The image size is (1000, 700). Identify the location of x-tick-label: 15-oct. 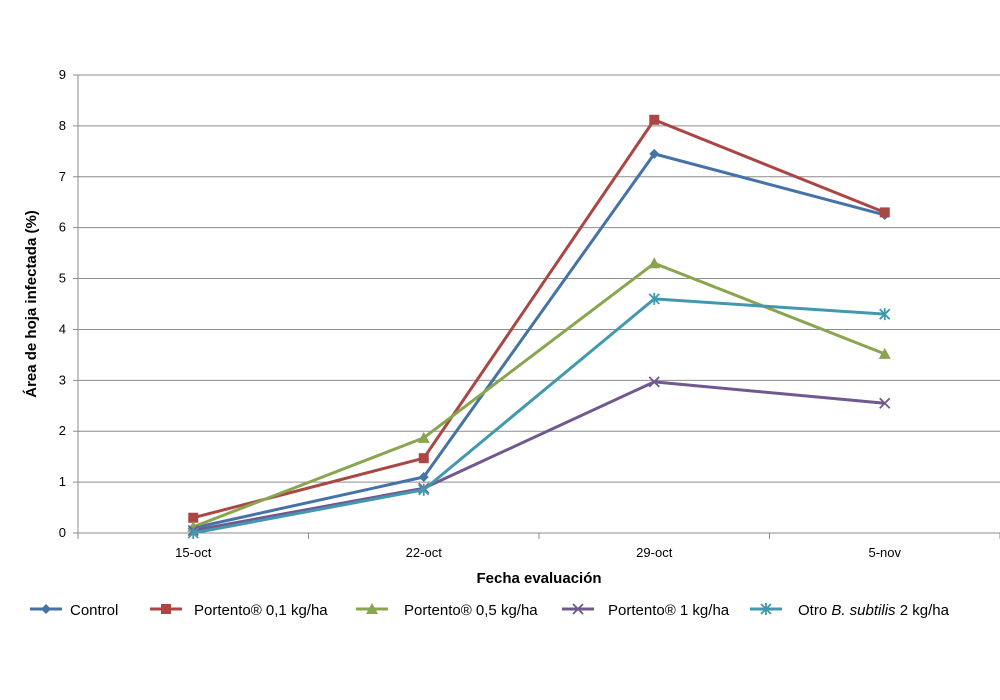
(193, 552).